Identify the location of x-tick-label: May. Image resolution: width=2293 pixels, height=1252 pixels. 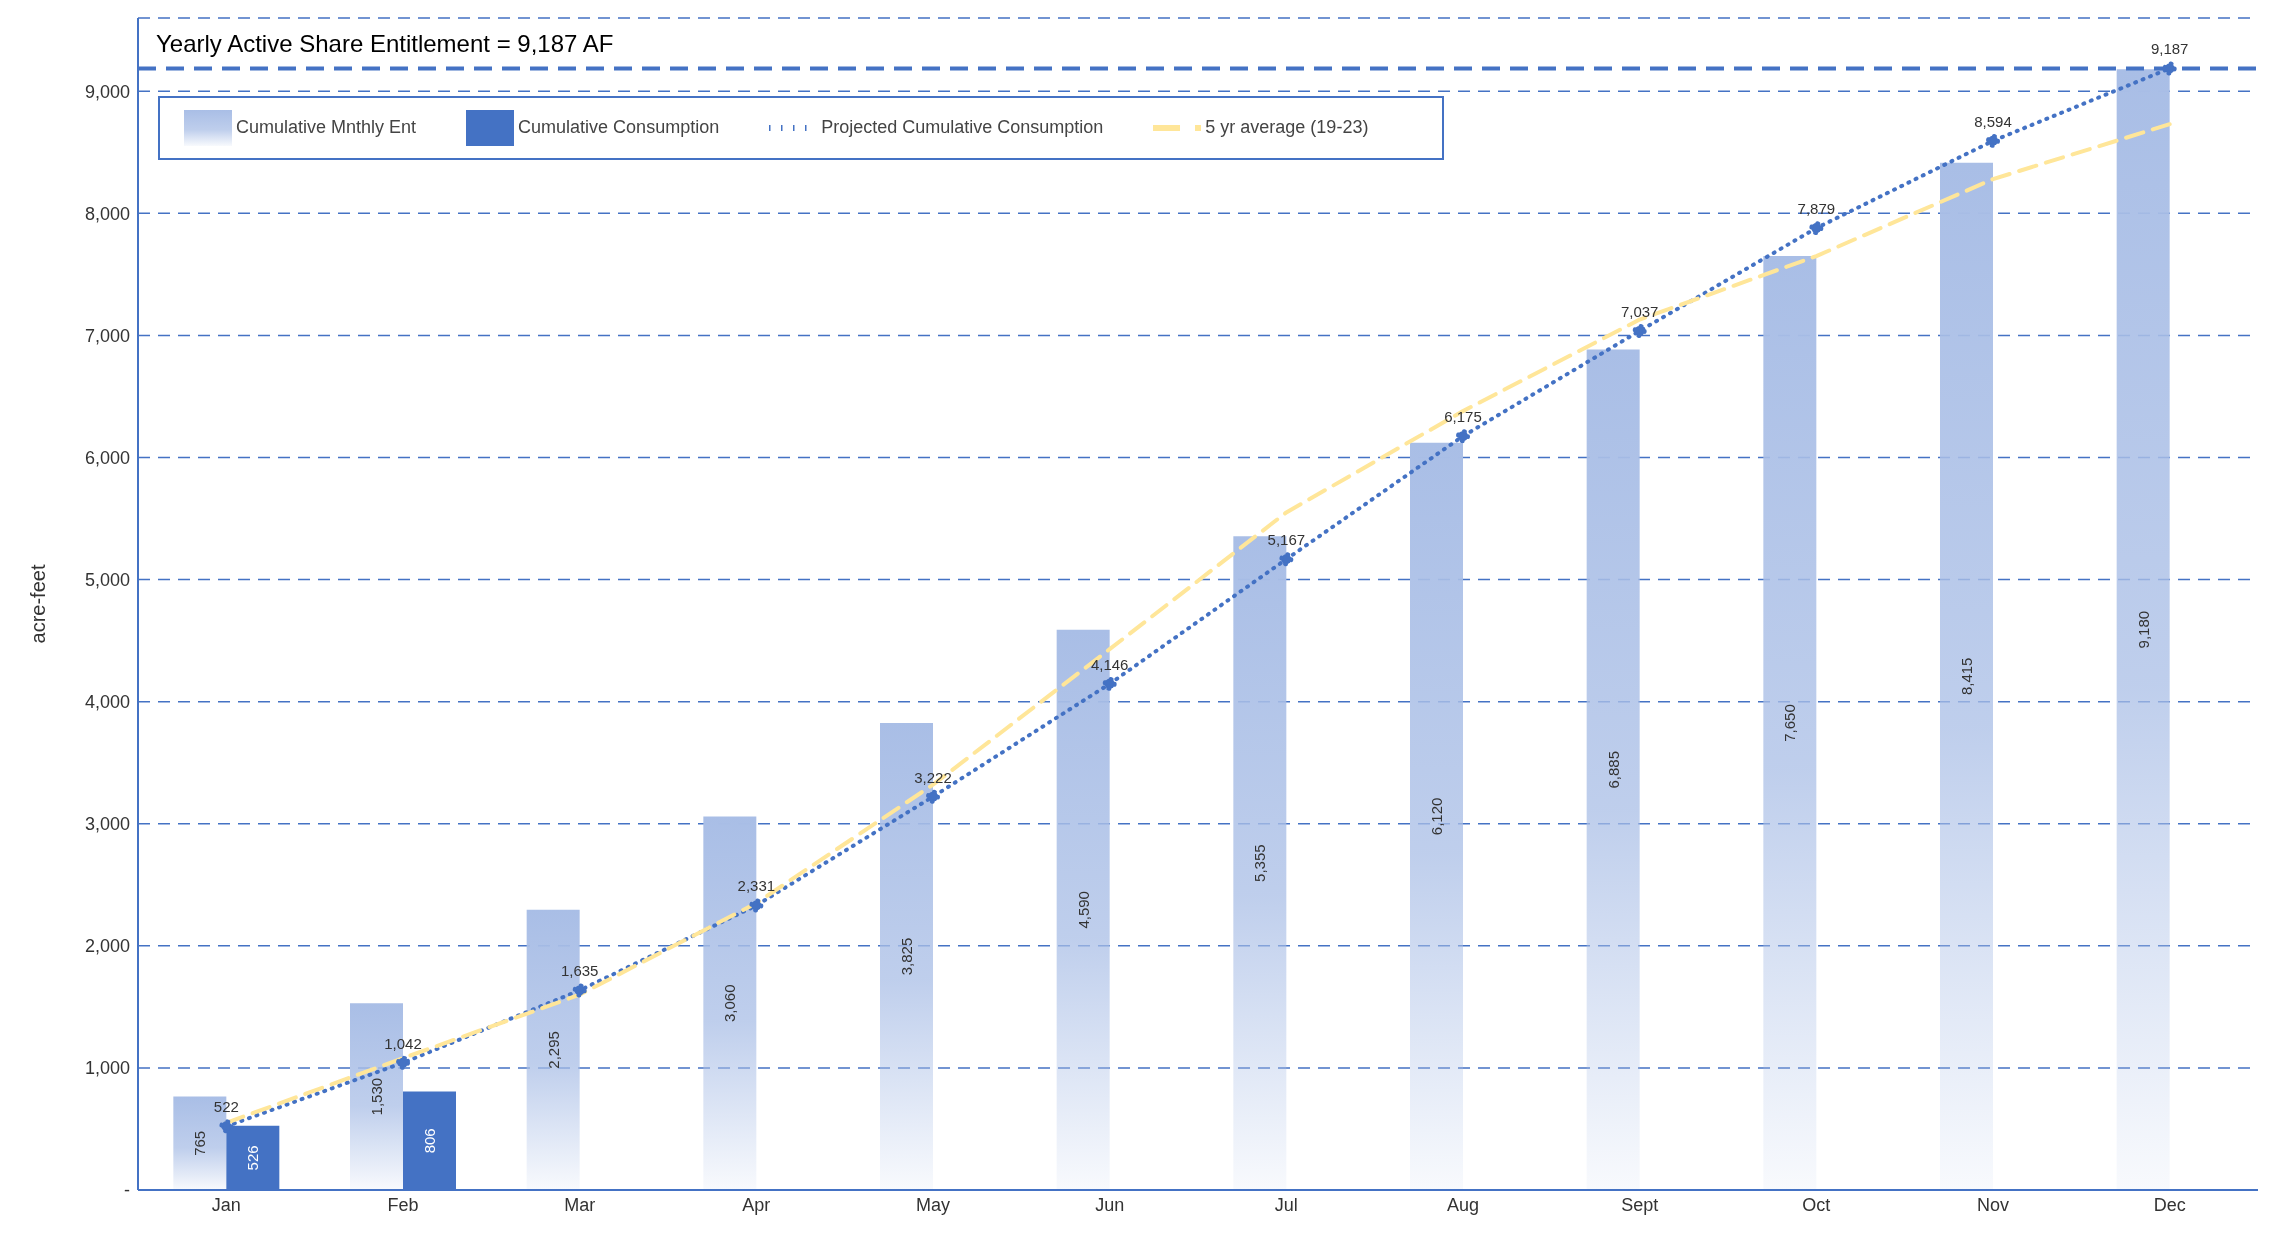
(933, 1204).